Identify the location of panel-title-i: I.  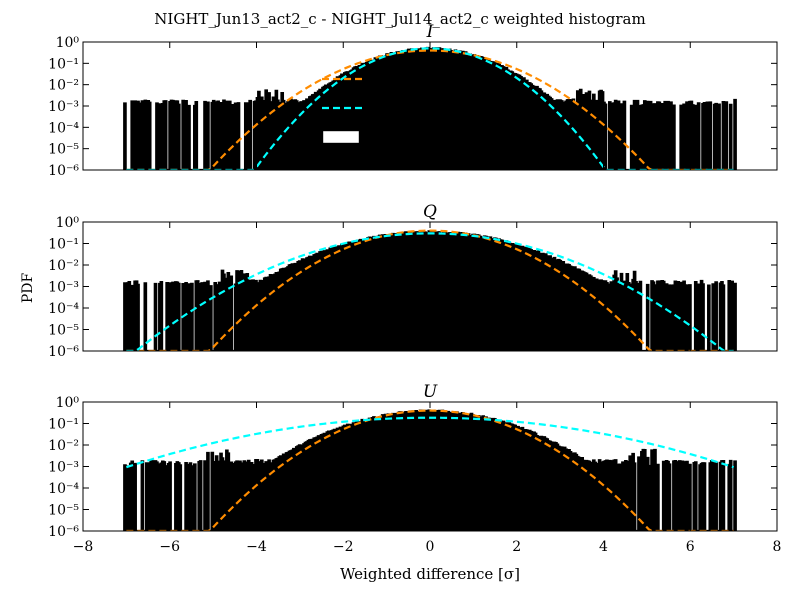
(430, 32).